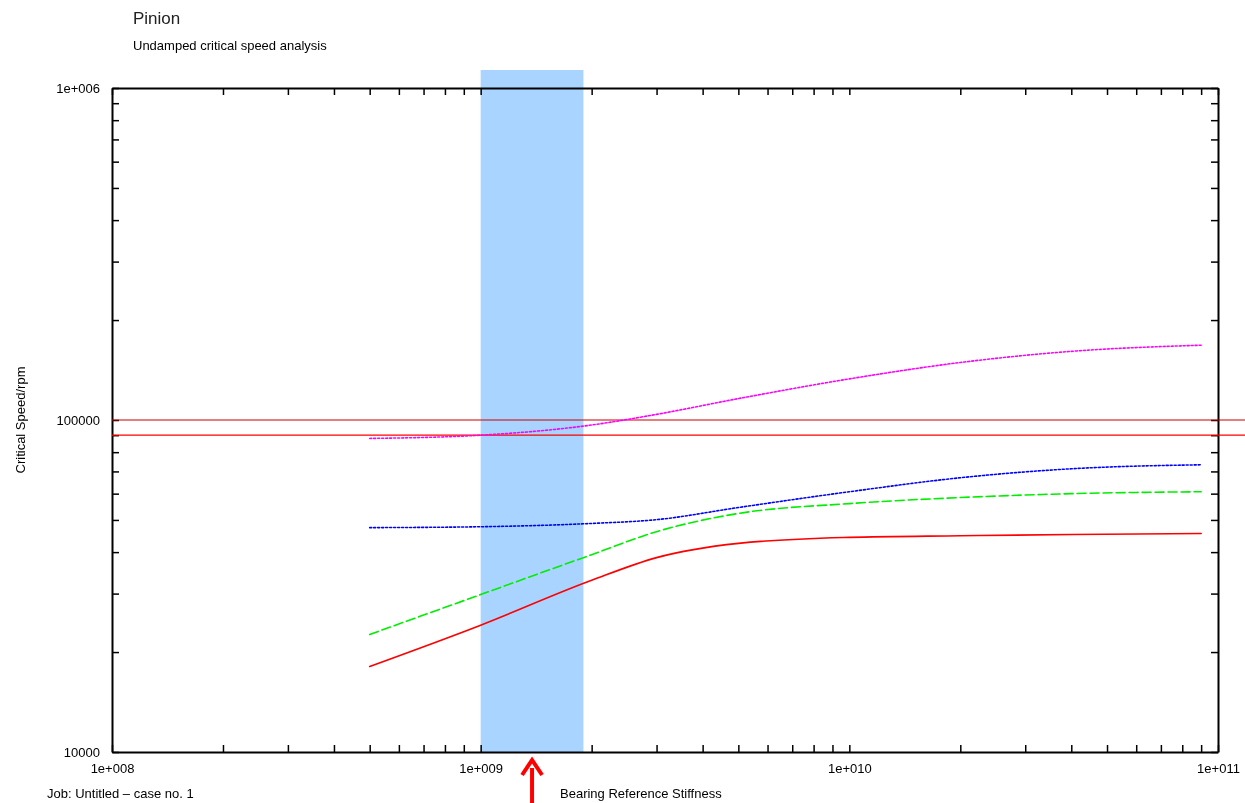  What do you see at coordinates (81, 752) in the screenshot?
I see `y-tick-label: 10000` at bounding box center [81, 752].